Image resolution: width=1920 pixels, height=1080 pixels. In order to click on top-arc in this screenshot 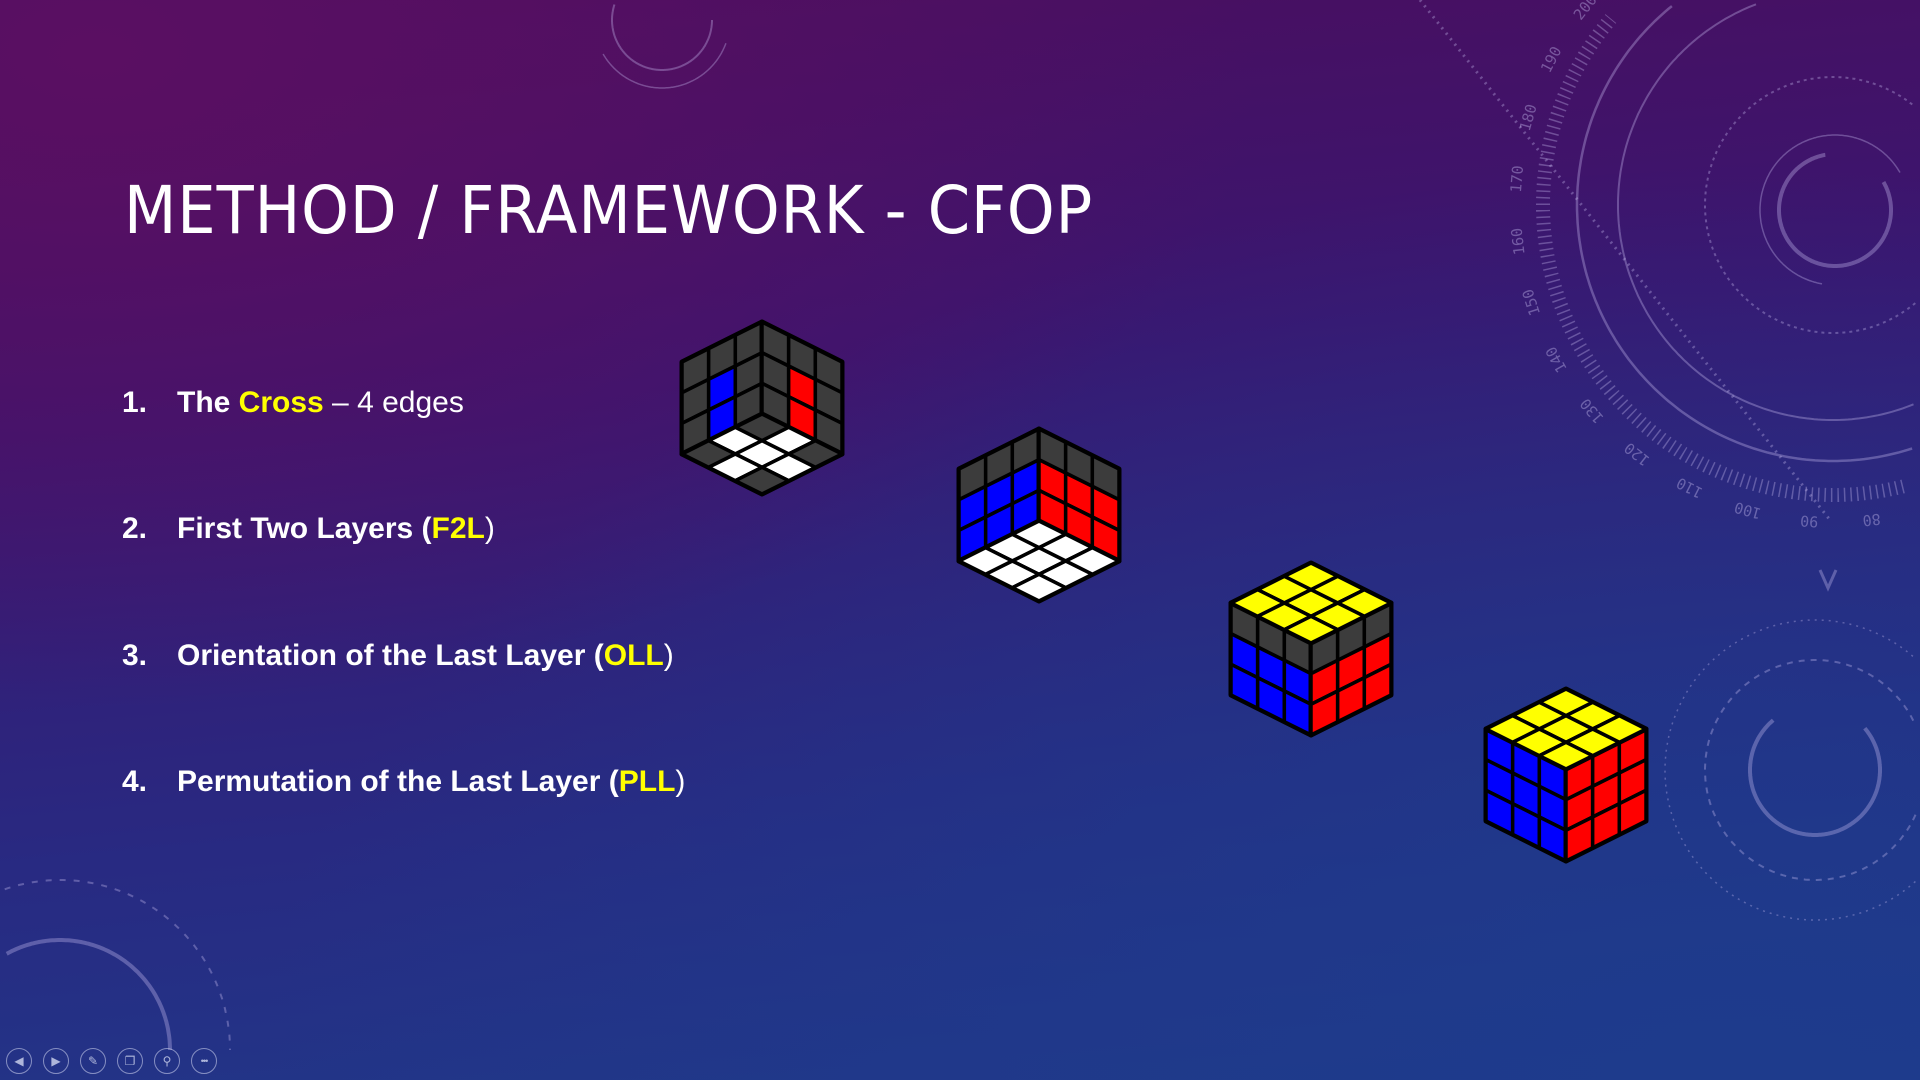, I will do `click(662, 37)`.